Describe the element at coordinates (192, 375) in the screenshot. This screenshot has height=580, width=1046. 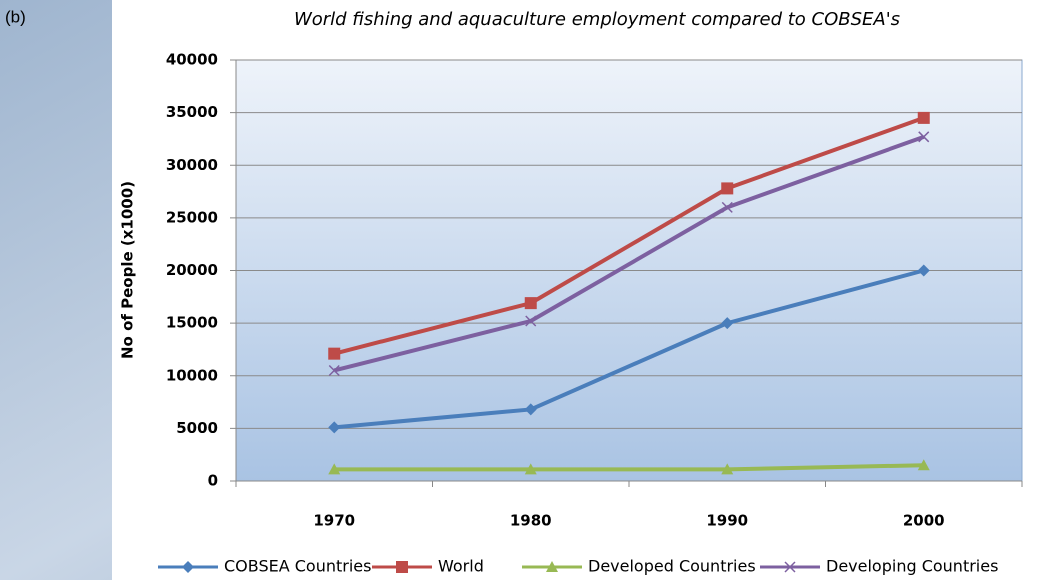
I see `y-tick-label: 10000` at that location.